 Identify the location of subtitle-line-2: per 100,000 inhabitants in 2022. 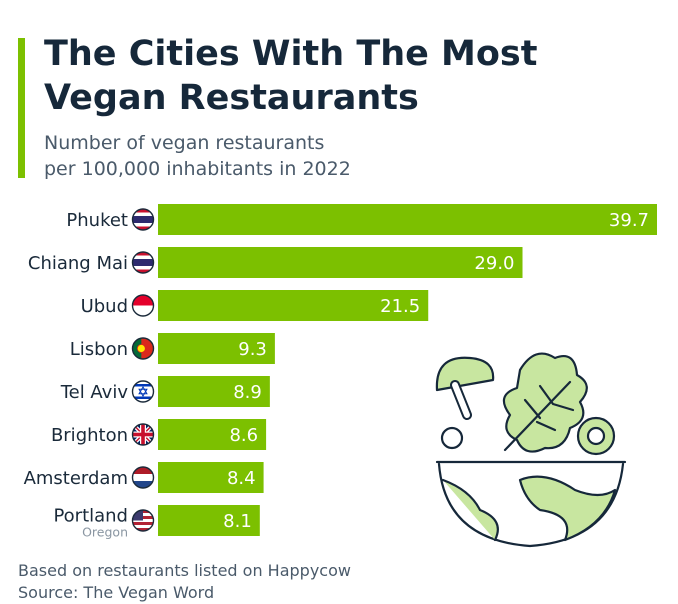
(197, 169).